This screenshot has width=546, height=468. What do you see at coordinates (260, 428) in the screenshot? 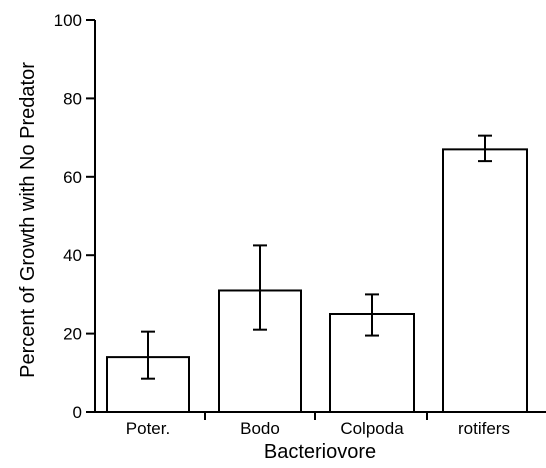
I see `x-tick-label: Bodo` at bounding box center [260, 428].